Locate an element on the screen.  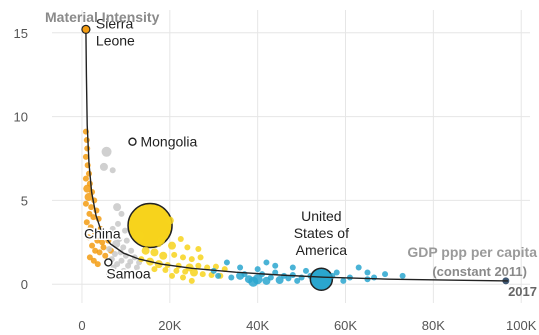
x-tick-label: 100K is located at coordinates (521, 325).